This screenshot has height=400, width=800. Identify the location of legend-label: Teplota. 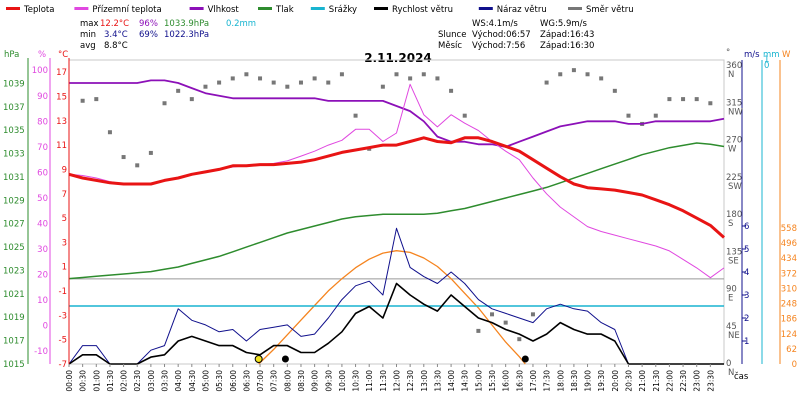
(38, 10).